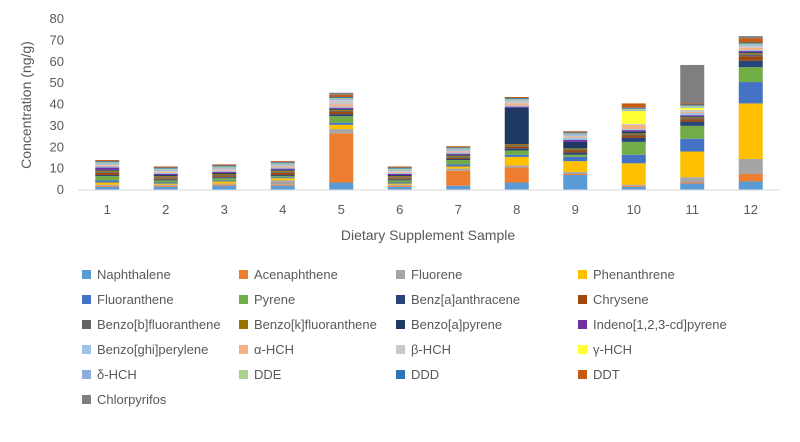 Image resolution: width=800 pixels, height=442 pixels. I want to click on legend-label: Acenaphthene, so click(296, 274).